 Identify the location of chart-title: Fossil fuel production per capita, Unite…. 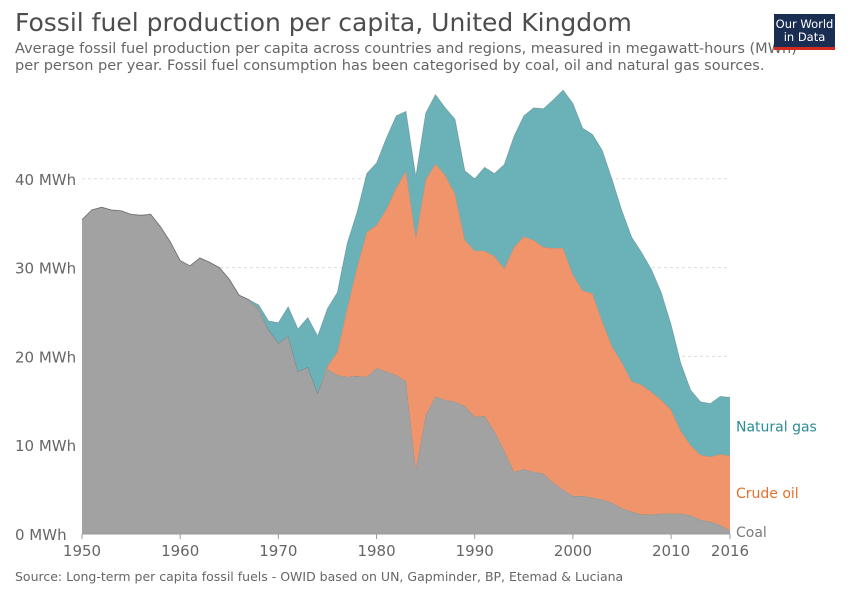
(323, 22).